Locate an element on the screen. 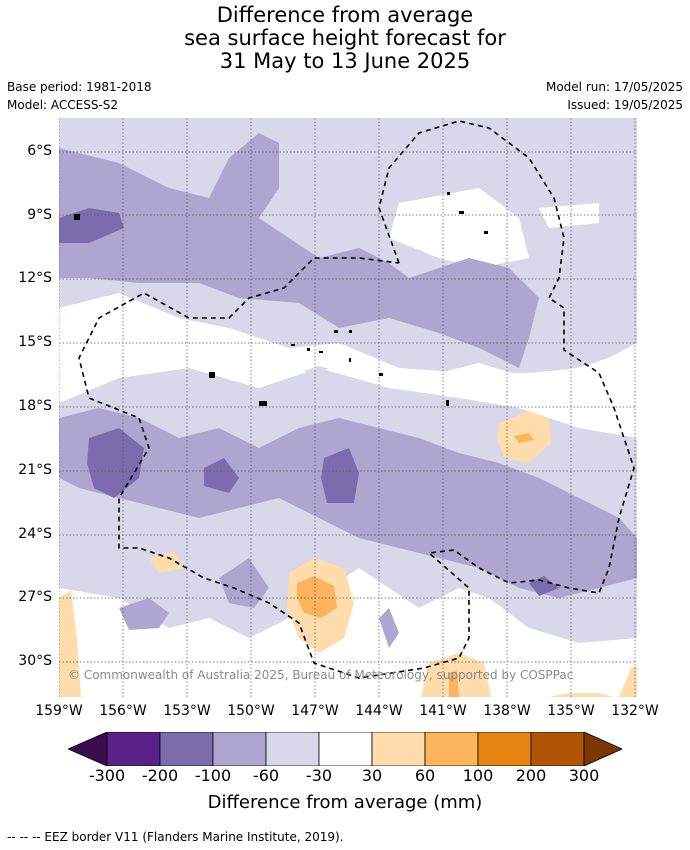  lon-label-147w: 147°W is located at coordinates (315, 711).